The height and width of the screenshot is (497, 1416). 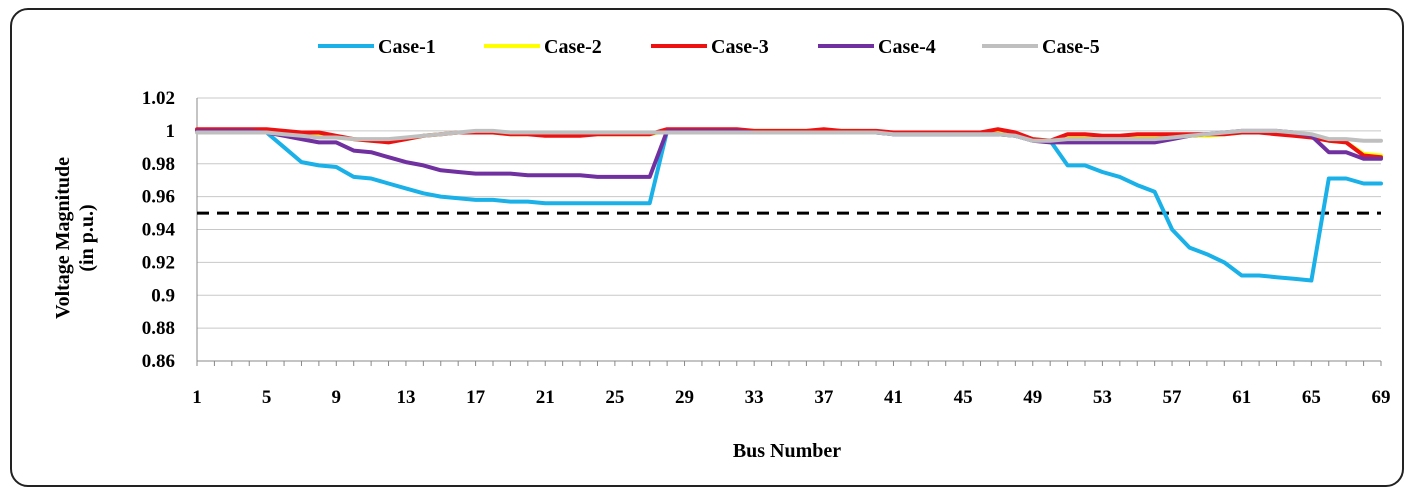 I want to click on x-tick-label: 69, so click(x=1381, y=397).